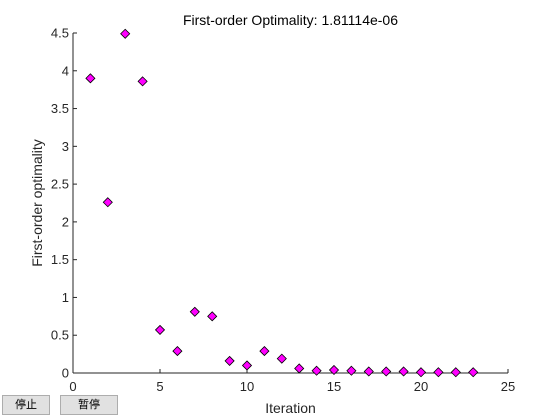 This screenshot has height=420, width=560. I want to click on y-tick-label: 4.5, so click(60, 33).